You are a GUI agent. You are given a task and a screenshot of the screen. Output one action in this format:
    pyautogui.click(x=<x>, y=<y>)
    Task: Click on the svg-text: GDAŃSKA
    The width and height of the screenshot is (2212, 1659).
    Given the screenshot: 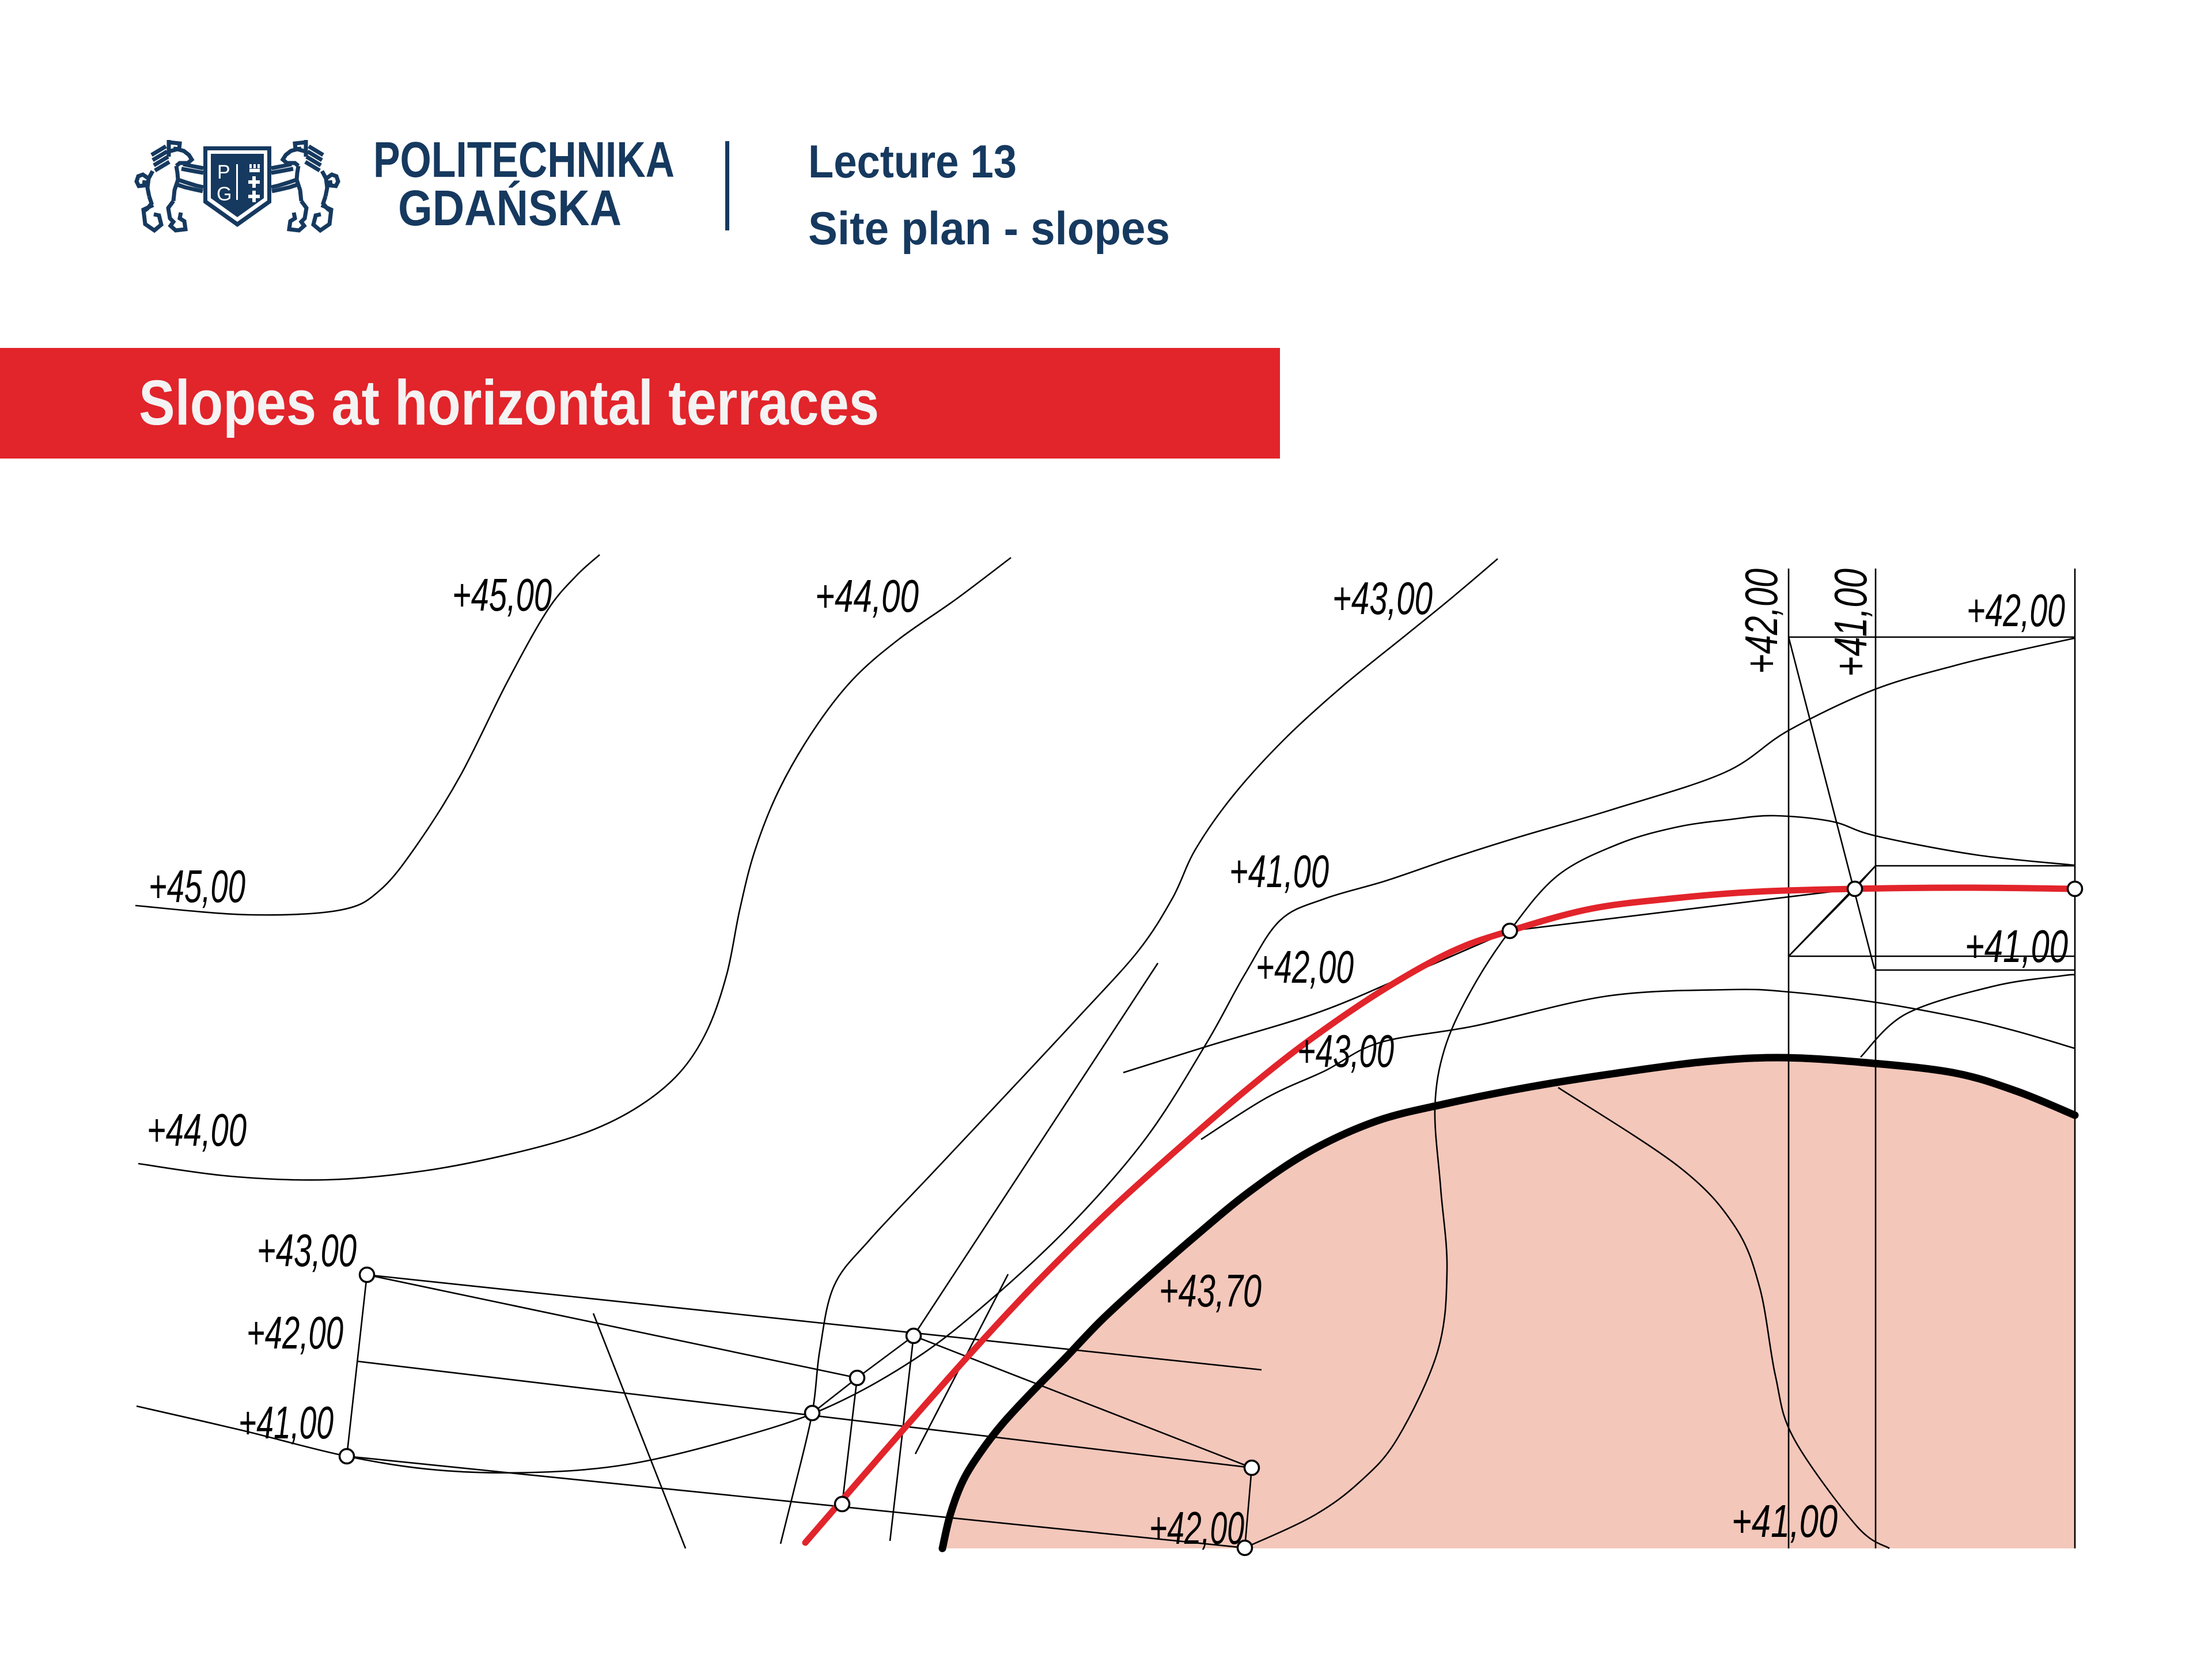 What is the action you would take?
    pyautogui.click(x=510, y=208)
    